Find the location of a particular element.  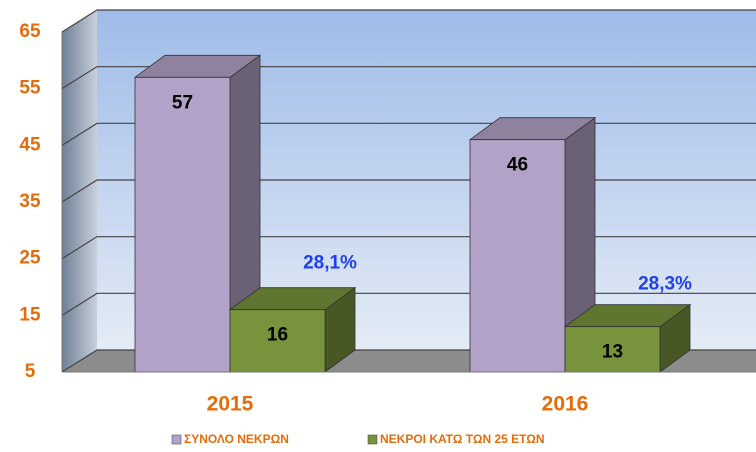

x-tick-label: 2015 is located at coordinates (230, 404).